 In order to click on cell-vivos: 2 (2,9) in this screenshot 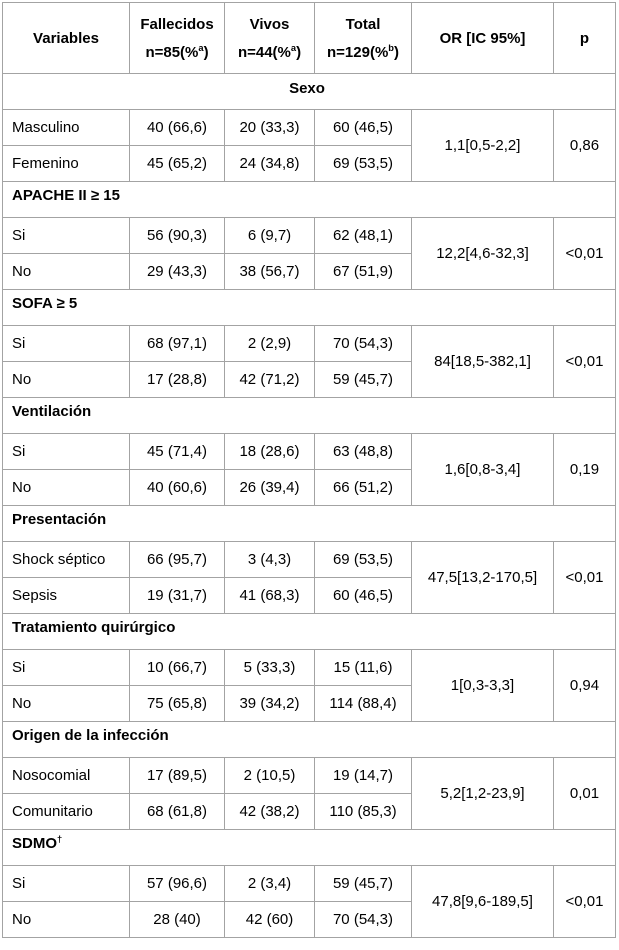, I will do `click(269, 343)`.